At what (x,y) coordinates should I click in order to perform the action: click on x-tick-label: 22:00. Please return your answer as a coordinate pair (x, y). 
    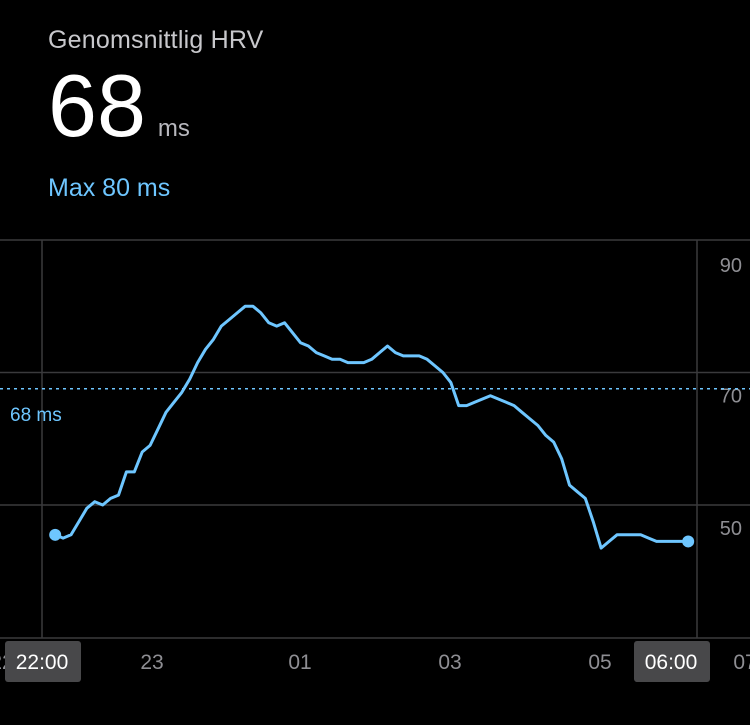
    Looking at the image, I should click on (42, 662).